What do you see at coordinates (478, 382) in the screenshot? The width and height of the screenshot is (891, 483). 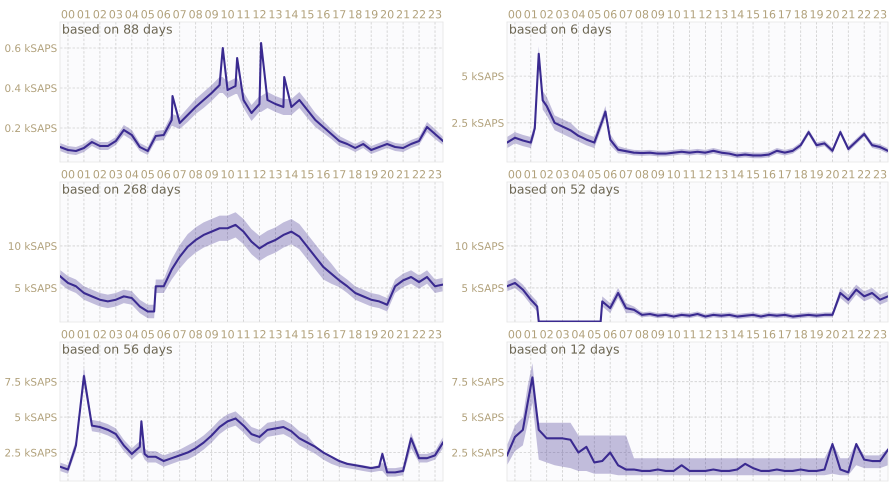 I see `y-tick-label: 7.5 kSAPS` at bounding box center [478, 382].